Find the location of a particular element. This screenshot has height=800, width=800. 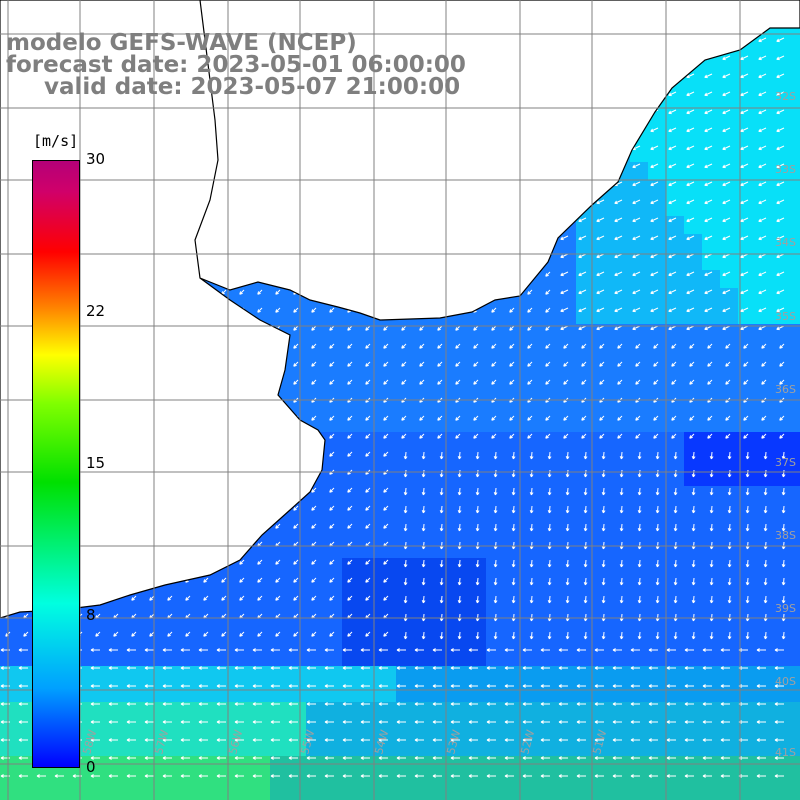

colorbar-unit-label: [m/s] is located at coordinates (56, 141).